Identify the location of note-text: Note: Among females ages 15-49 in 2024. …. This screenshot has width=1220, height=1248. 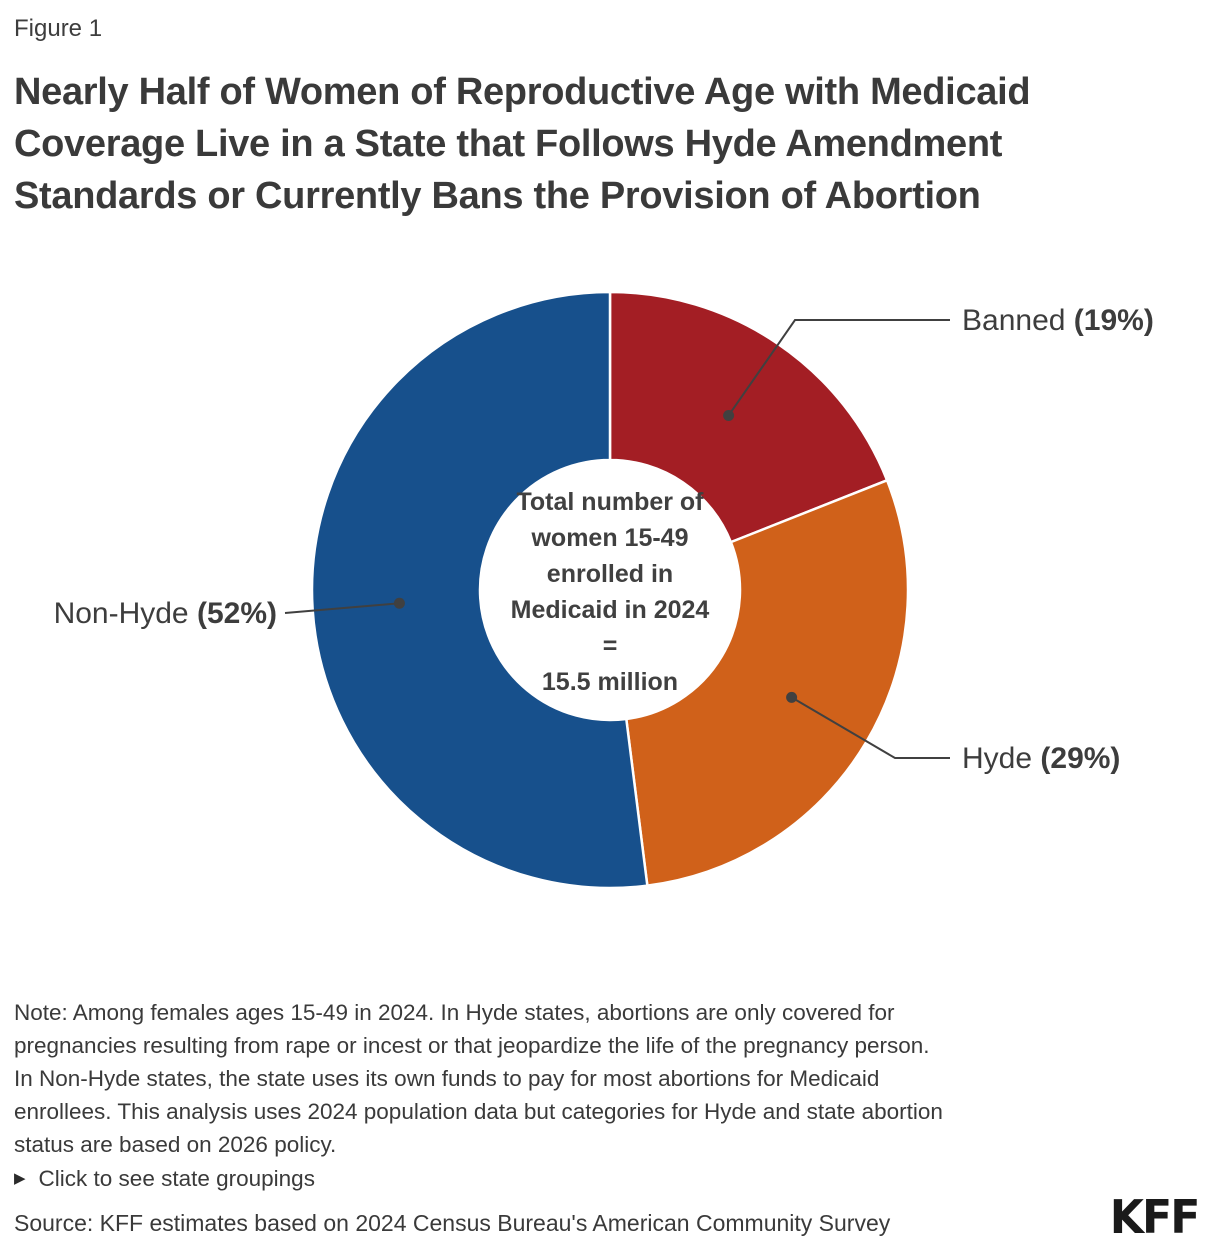
(478, 1078).